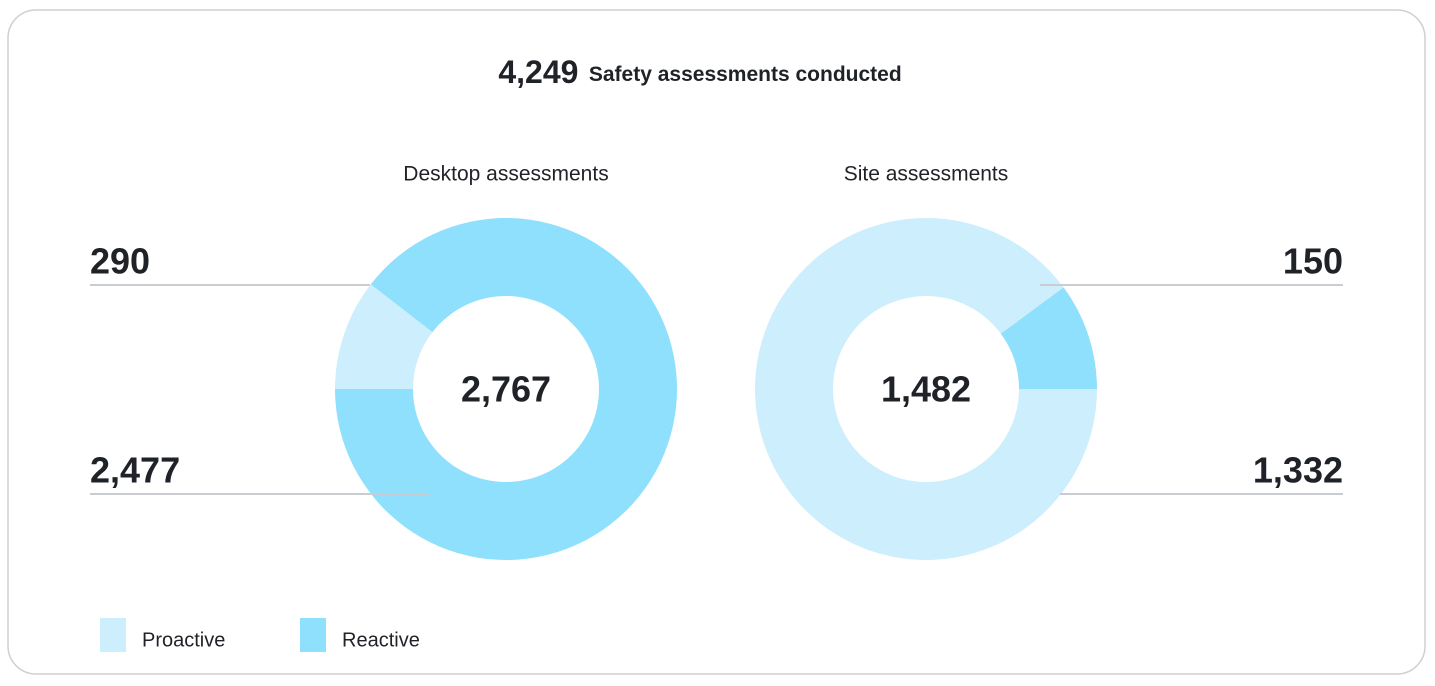  Describe the element at coordinates (538, 72) in the screenshot. I see `headline-value: 4,249` at that location.